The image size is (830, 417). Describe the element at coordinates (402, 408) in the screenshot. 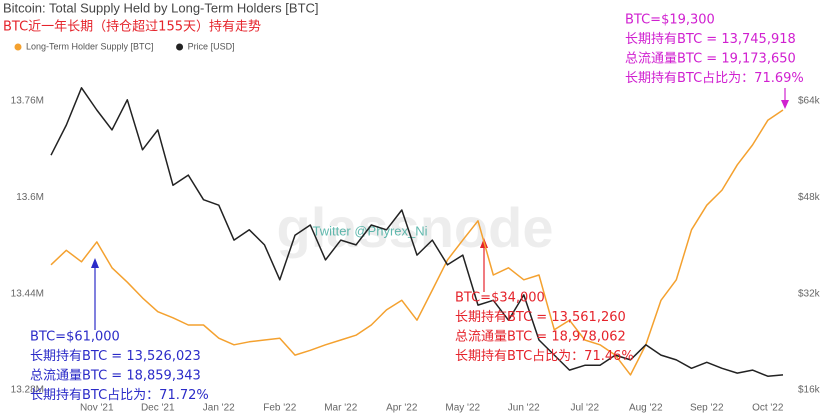

I see `x-tick-label: Apr '22` at that location.